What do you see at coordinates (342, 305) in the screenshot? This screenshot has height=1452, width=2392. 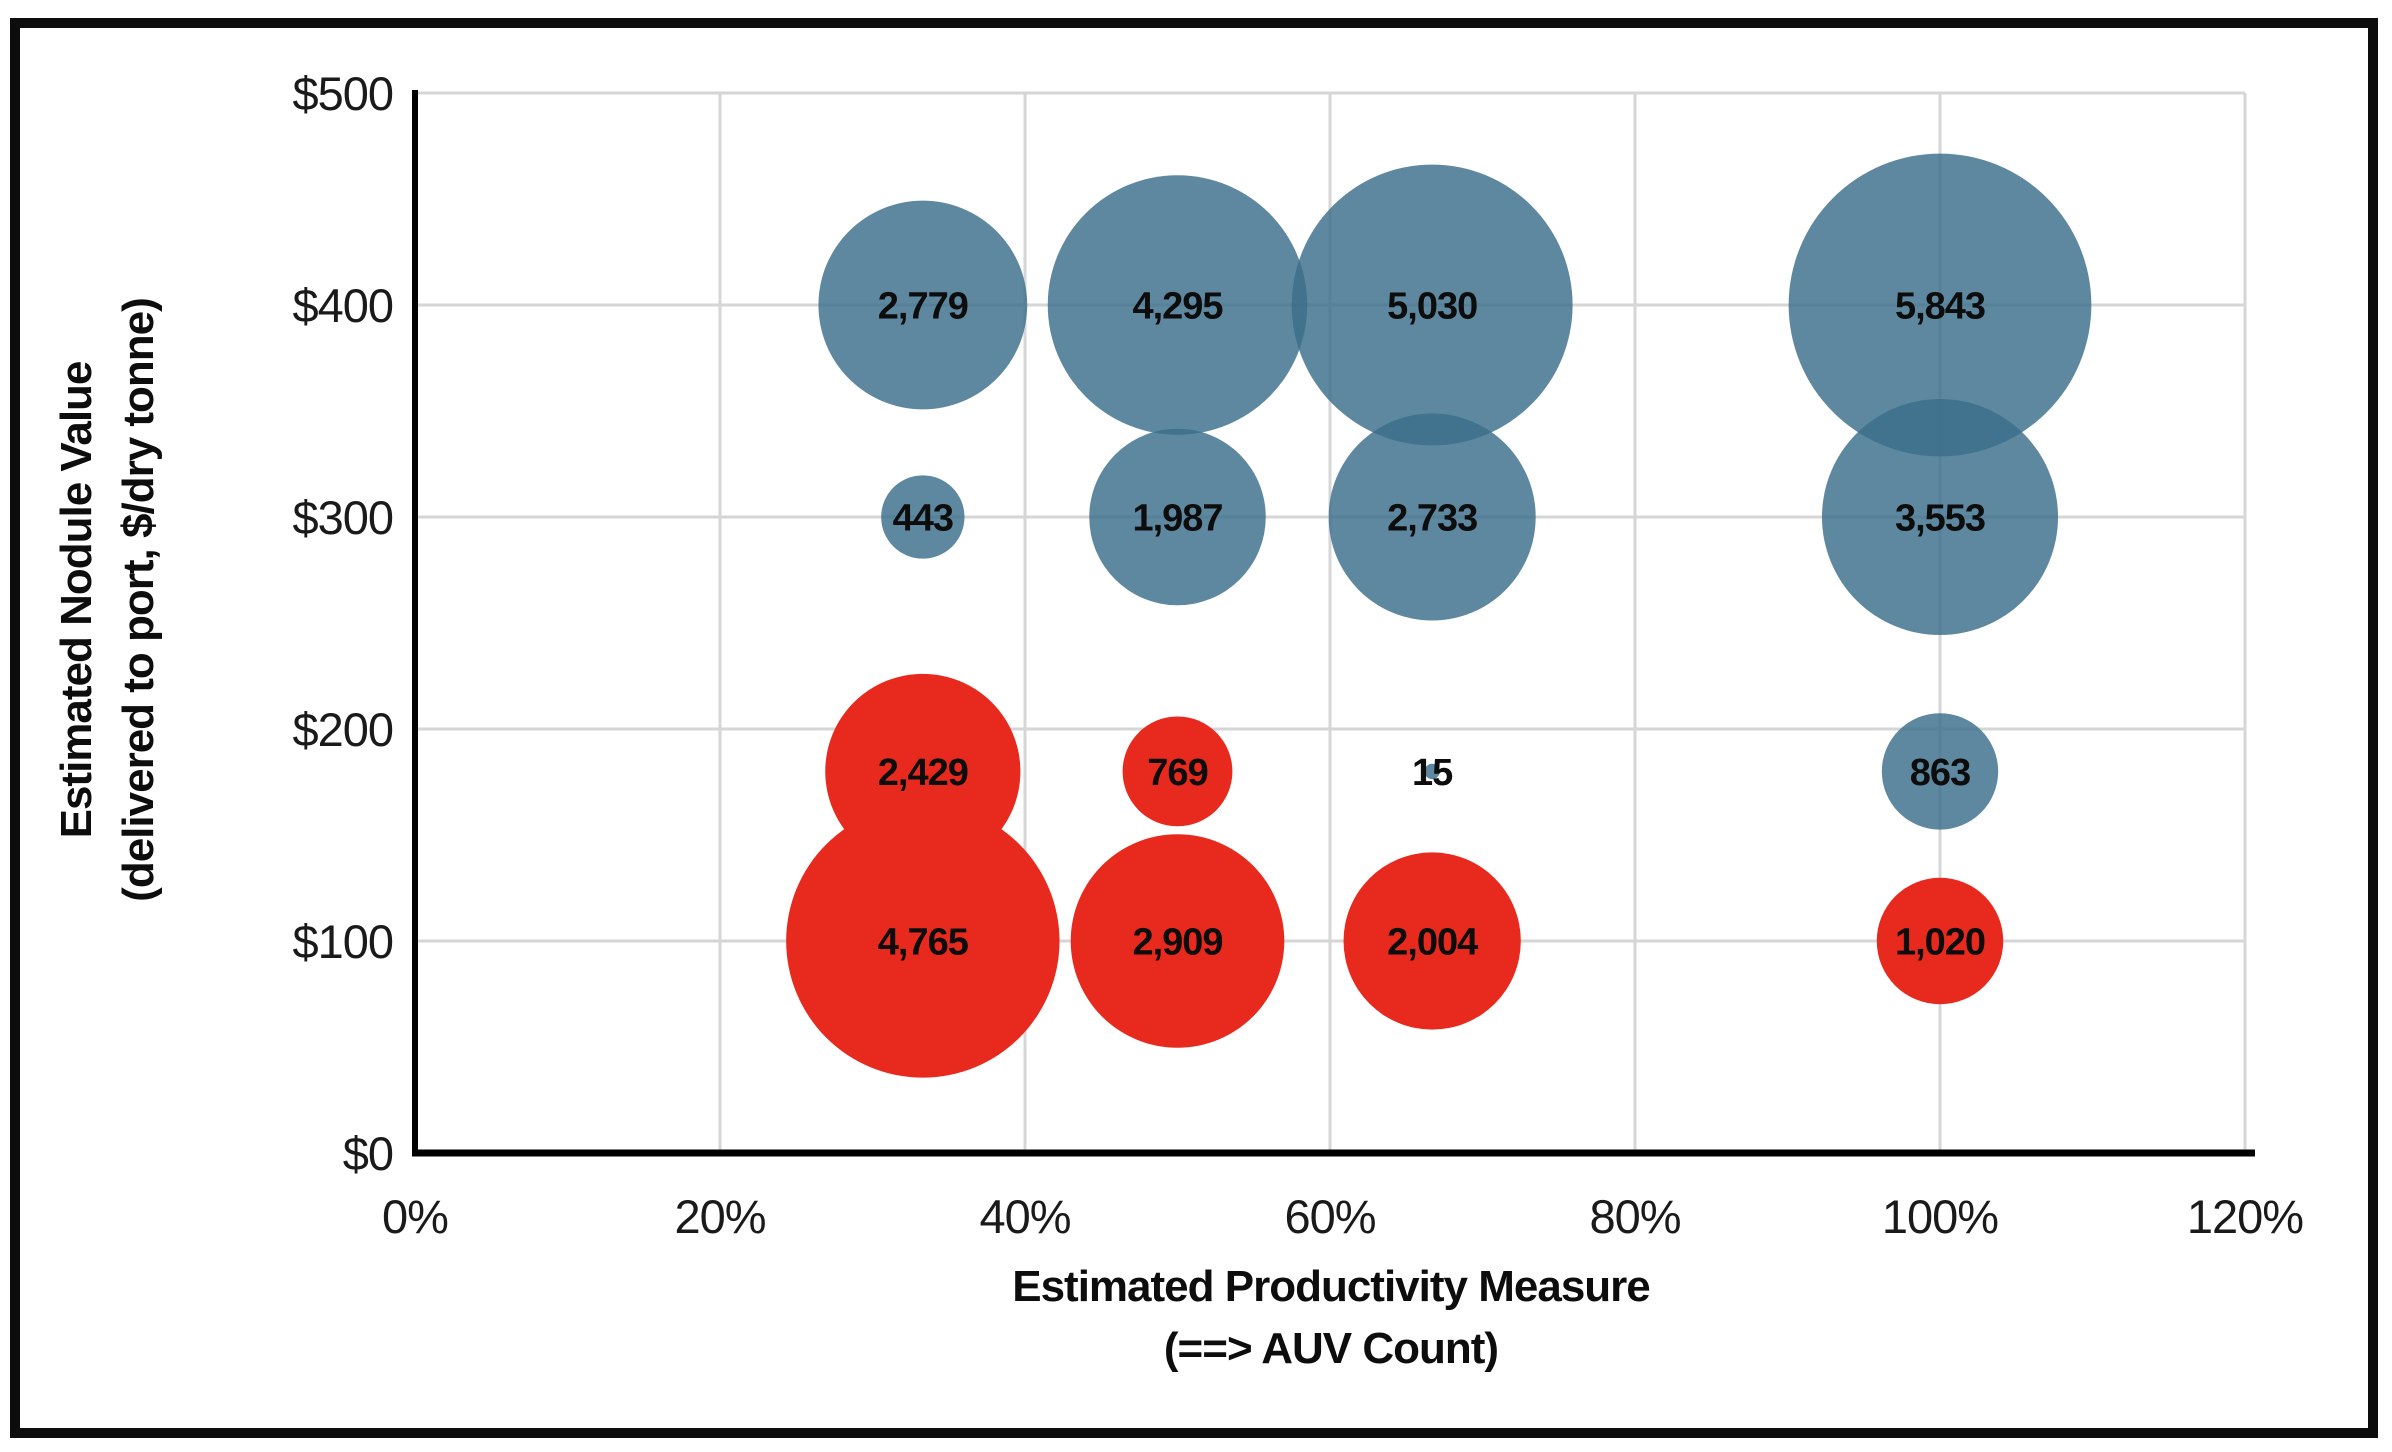 I see `y-tick-label: $400` at bounding box center [342, 305].